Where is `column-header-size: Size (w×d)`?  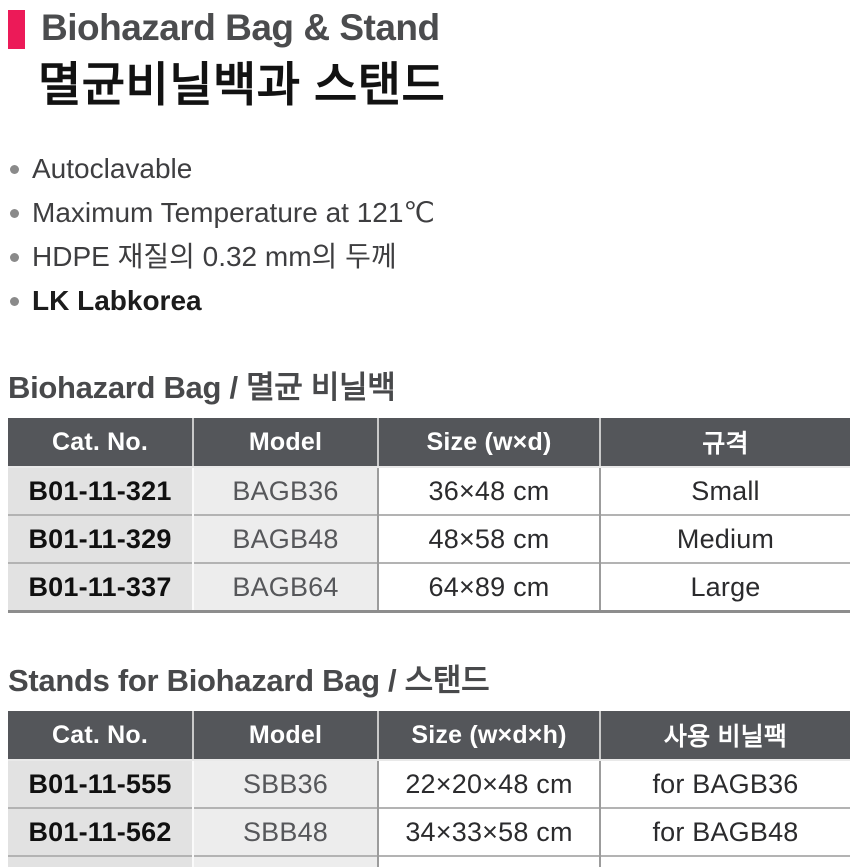
column-header-size: Size (w×d) is located at coordinates (488, 443).